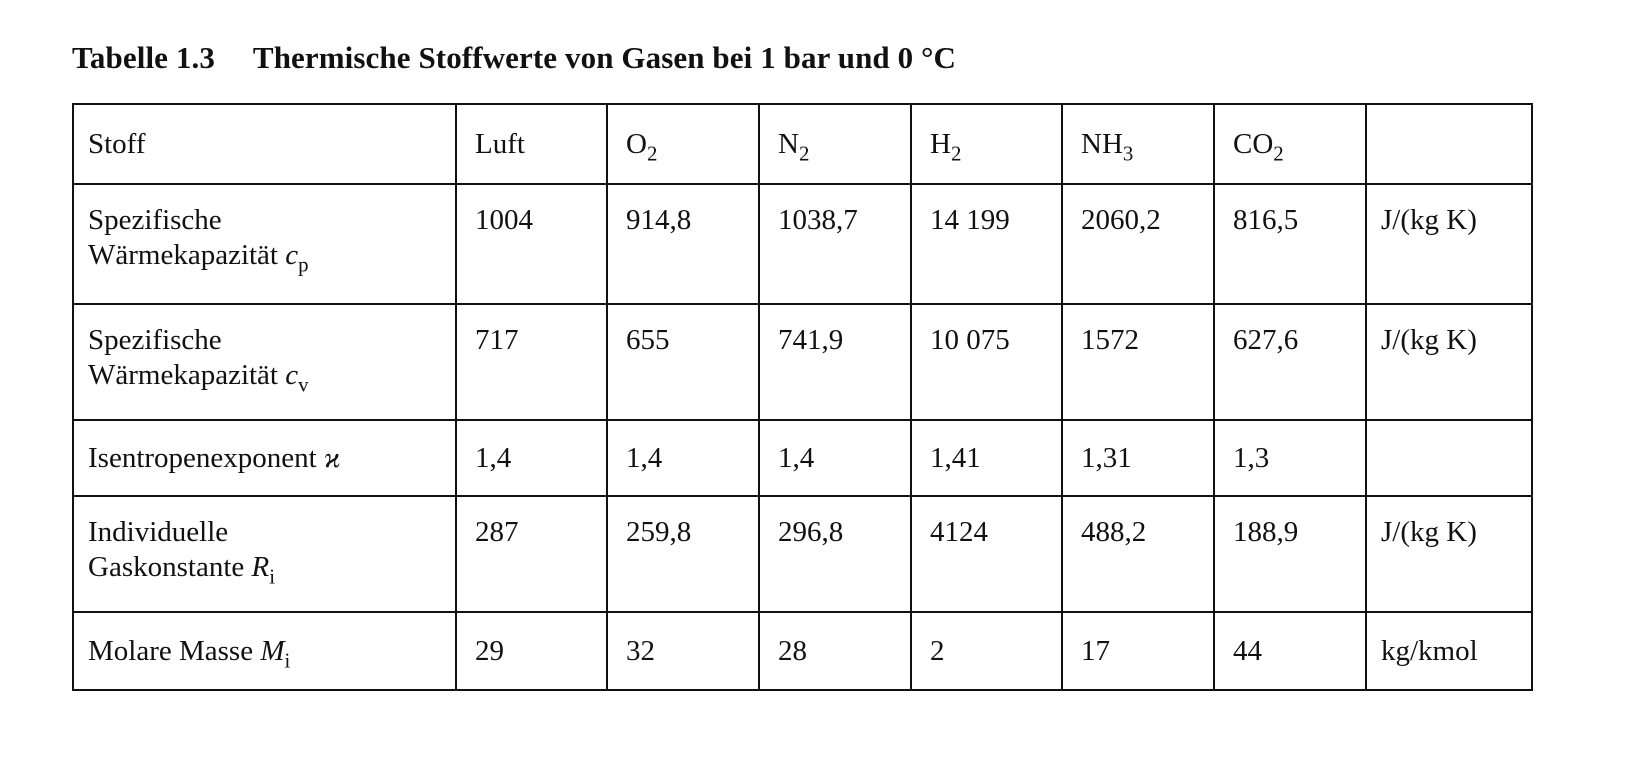  I want to click on row-symbol: R, so click(260, 566).